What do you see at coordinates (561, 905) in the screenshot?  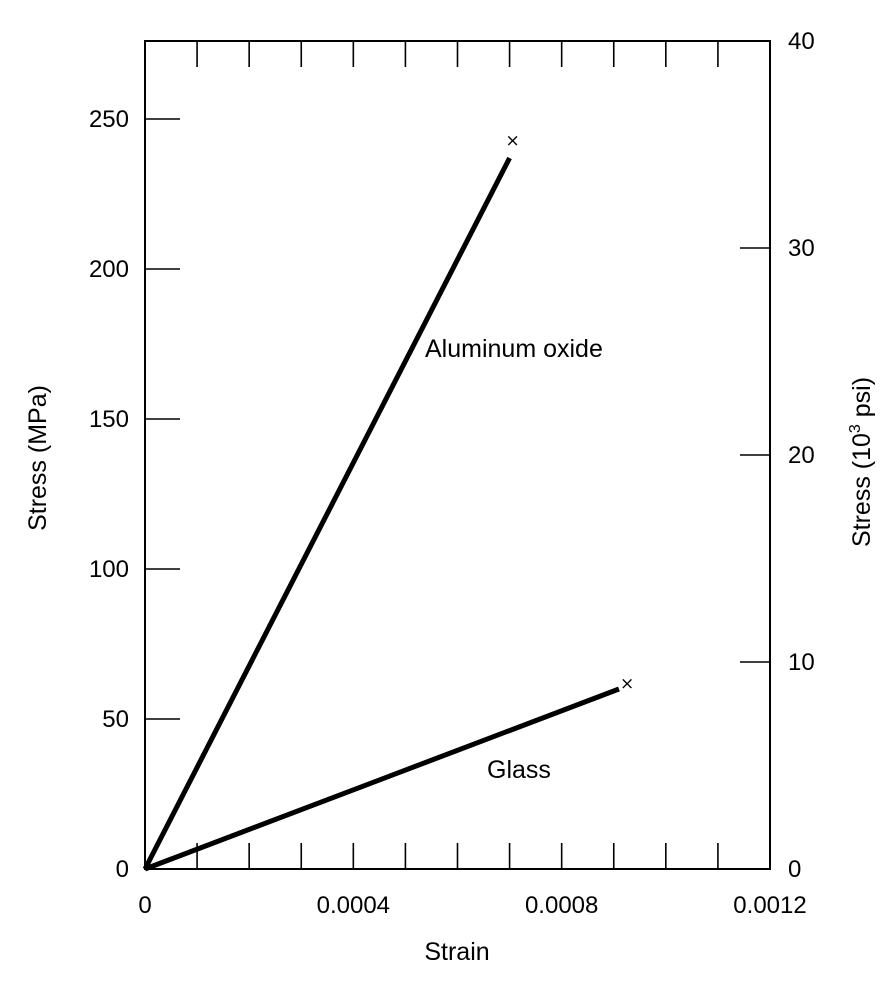 I see `x-tick-label: 0.0008` at bounding box center [561, 905].